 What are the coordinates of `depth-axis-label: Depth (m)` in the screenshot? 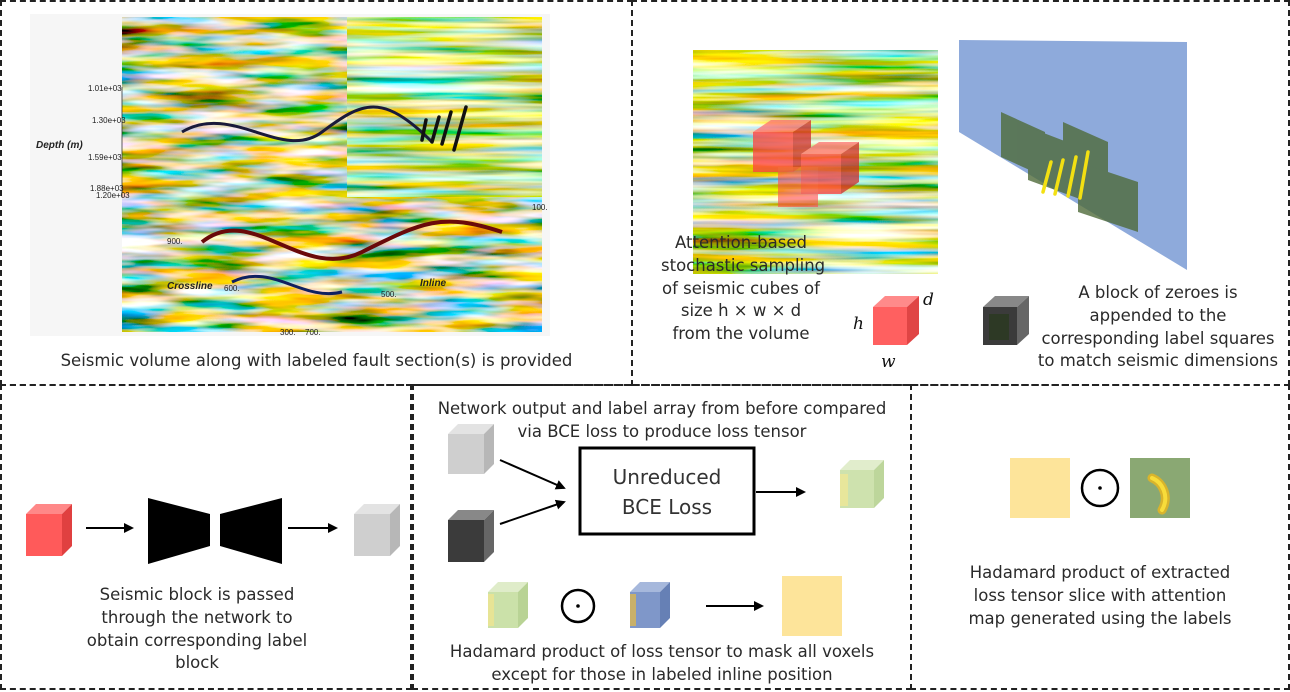 It's located at (59, 145).